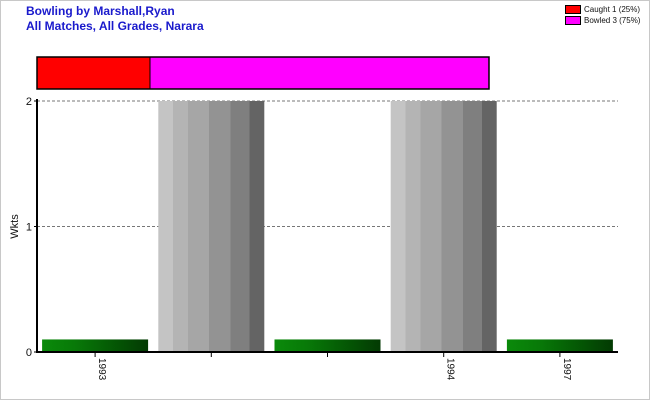  Describe the element at coordinates (319, 73) in the screenshot. I see `breakdown-segment-bowled` at that location.